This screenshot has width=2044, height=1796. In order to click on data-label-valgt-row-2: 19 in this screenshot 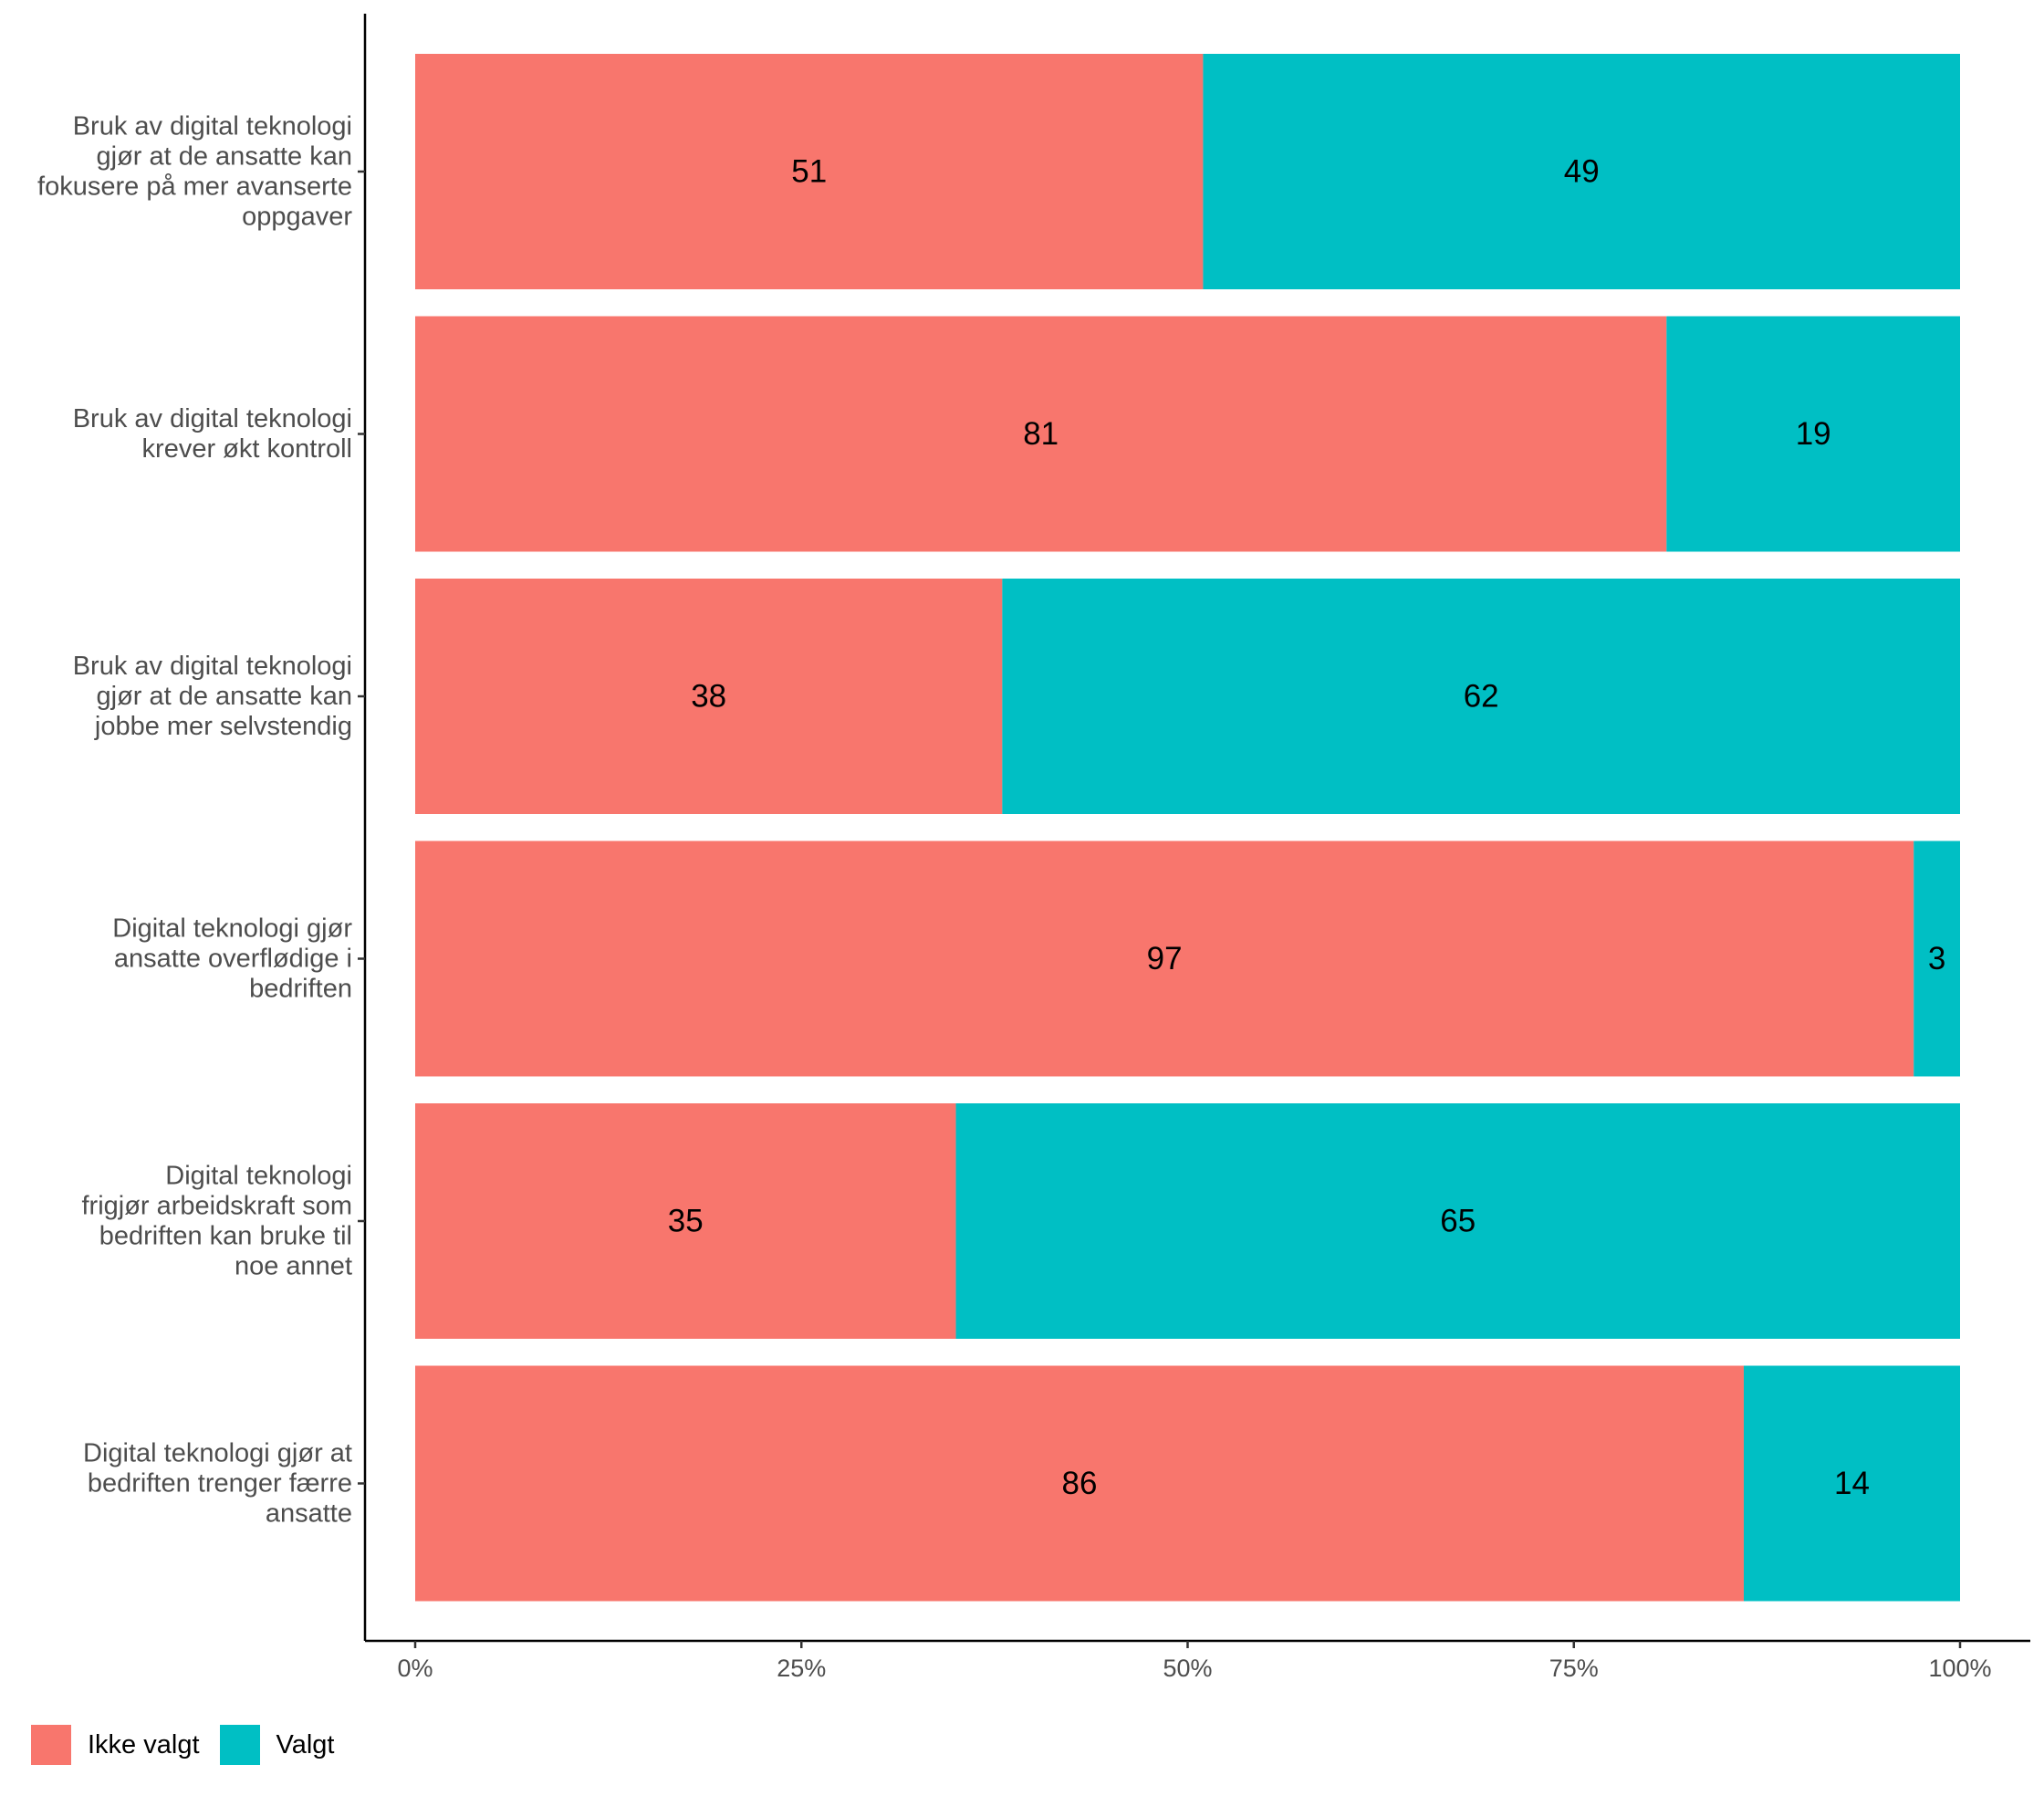, I will do `click(1813, 434)`.